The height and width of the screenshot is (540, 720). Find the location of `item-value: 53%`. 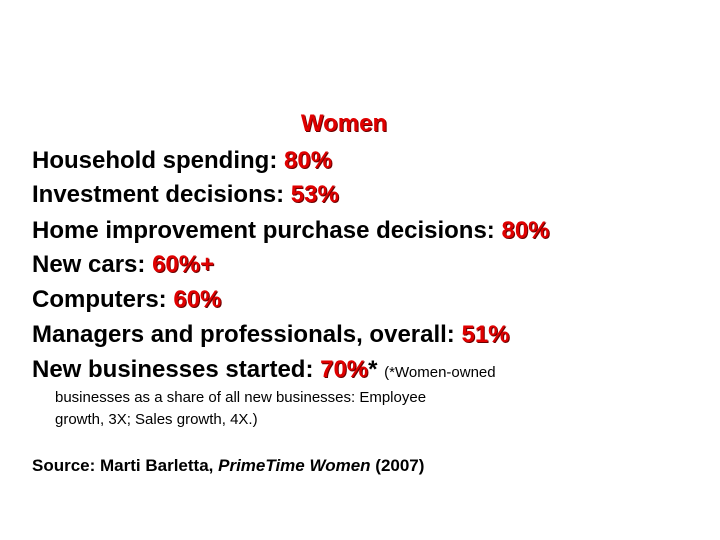

item-value: 53% is located at coordinates (314, 194).